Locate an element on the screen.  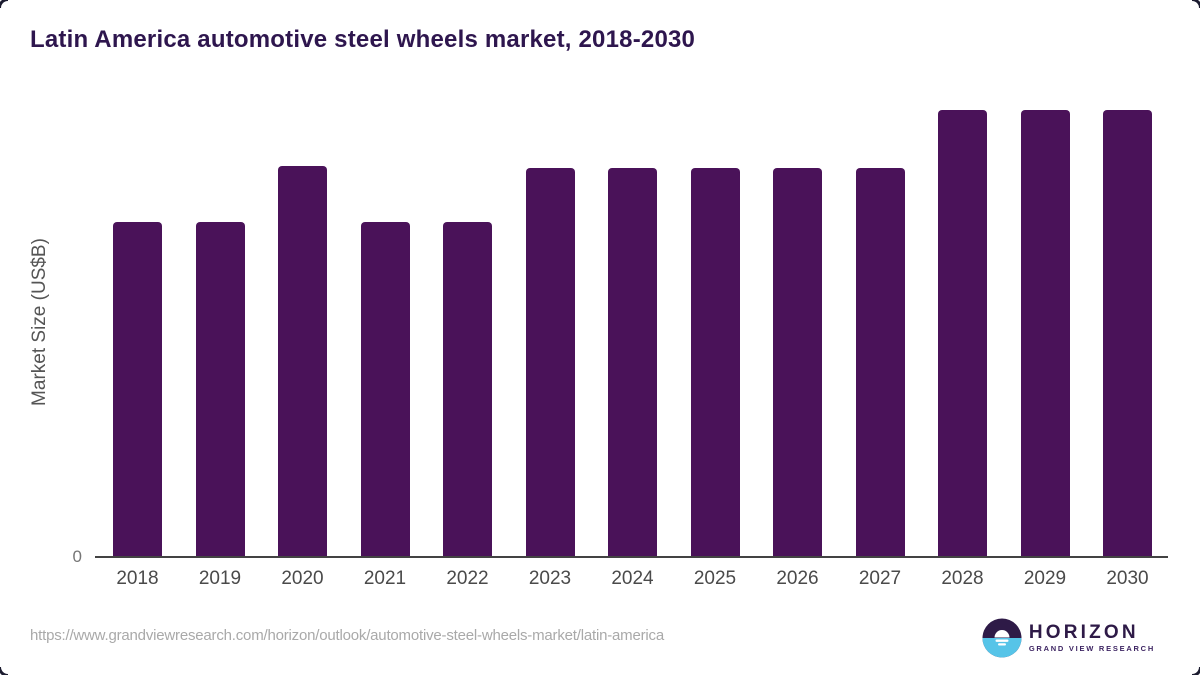
horizon-logo: HORIZON GRAND VIEW RESEARCH is located at coordinates (1068, 638).